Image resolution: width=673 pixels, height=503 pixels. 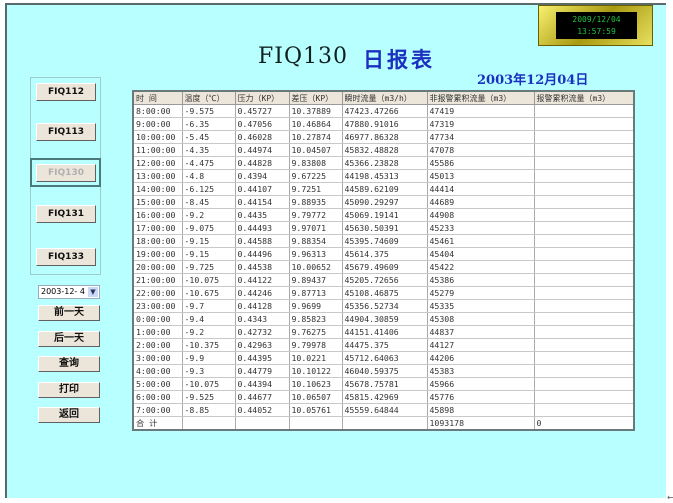 I want to click on query-button: 查询, so click(x=69, y=364).